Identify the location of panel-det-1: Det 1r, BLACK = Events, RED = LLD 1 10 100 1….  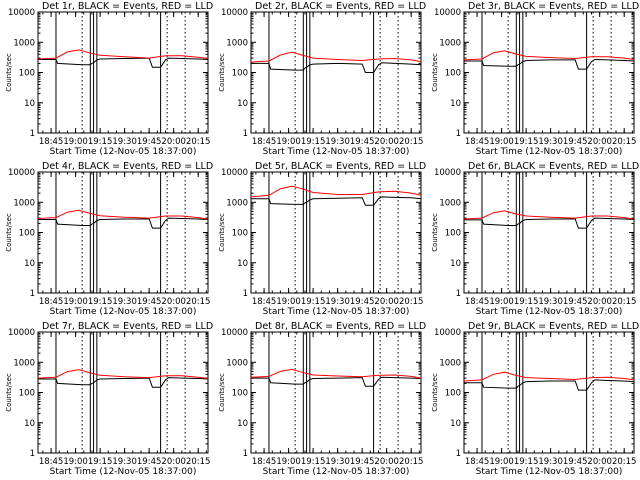
(109, 79).